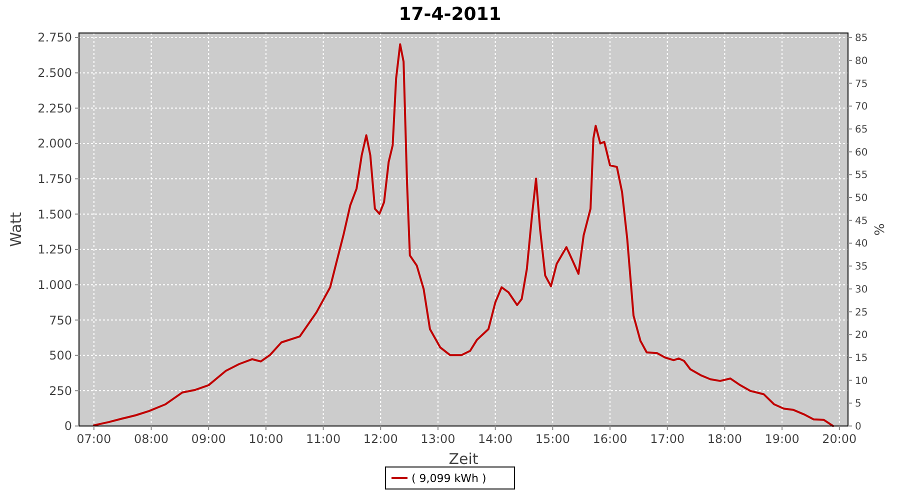 This screenshot has height=500, width=900. What do you see at coordinates (724, 439) in the screenshot?
I see `x-tick-label: 18:00` at bounding box center [724, 439].